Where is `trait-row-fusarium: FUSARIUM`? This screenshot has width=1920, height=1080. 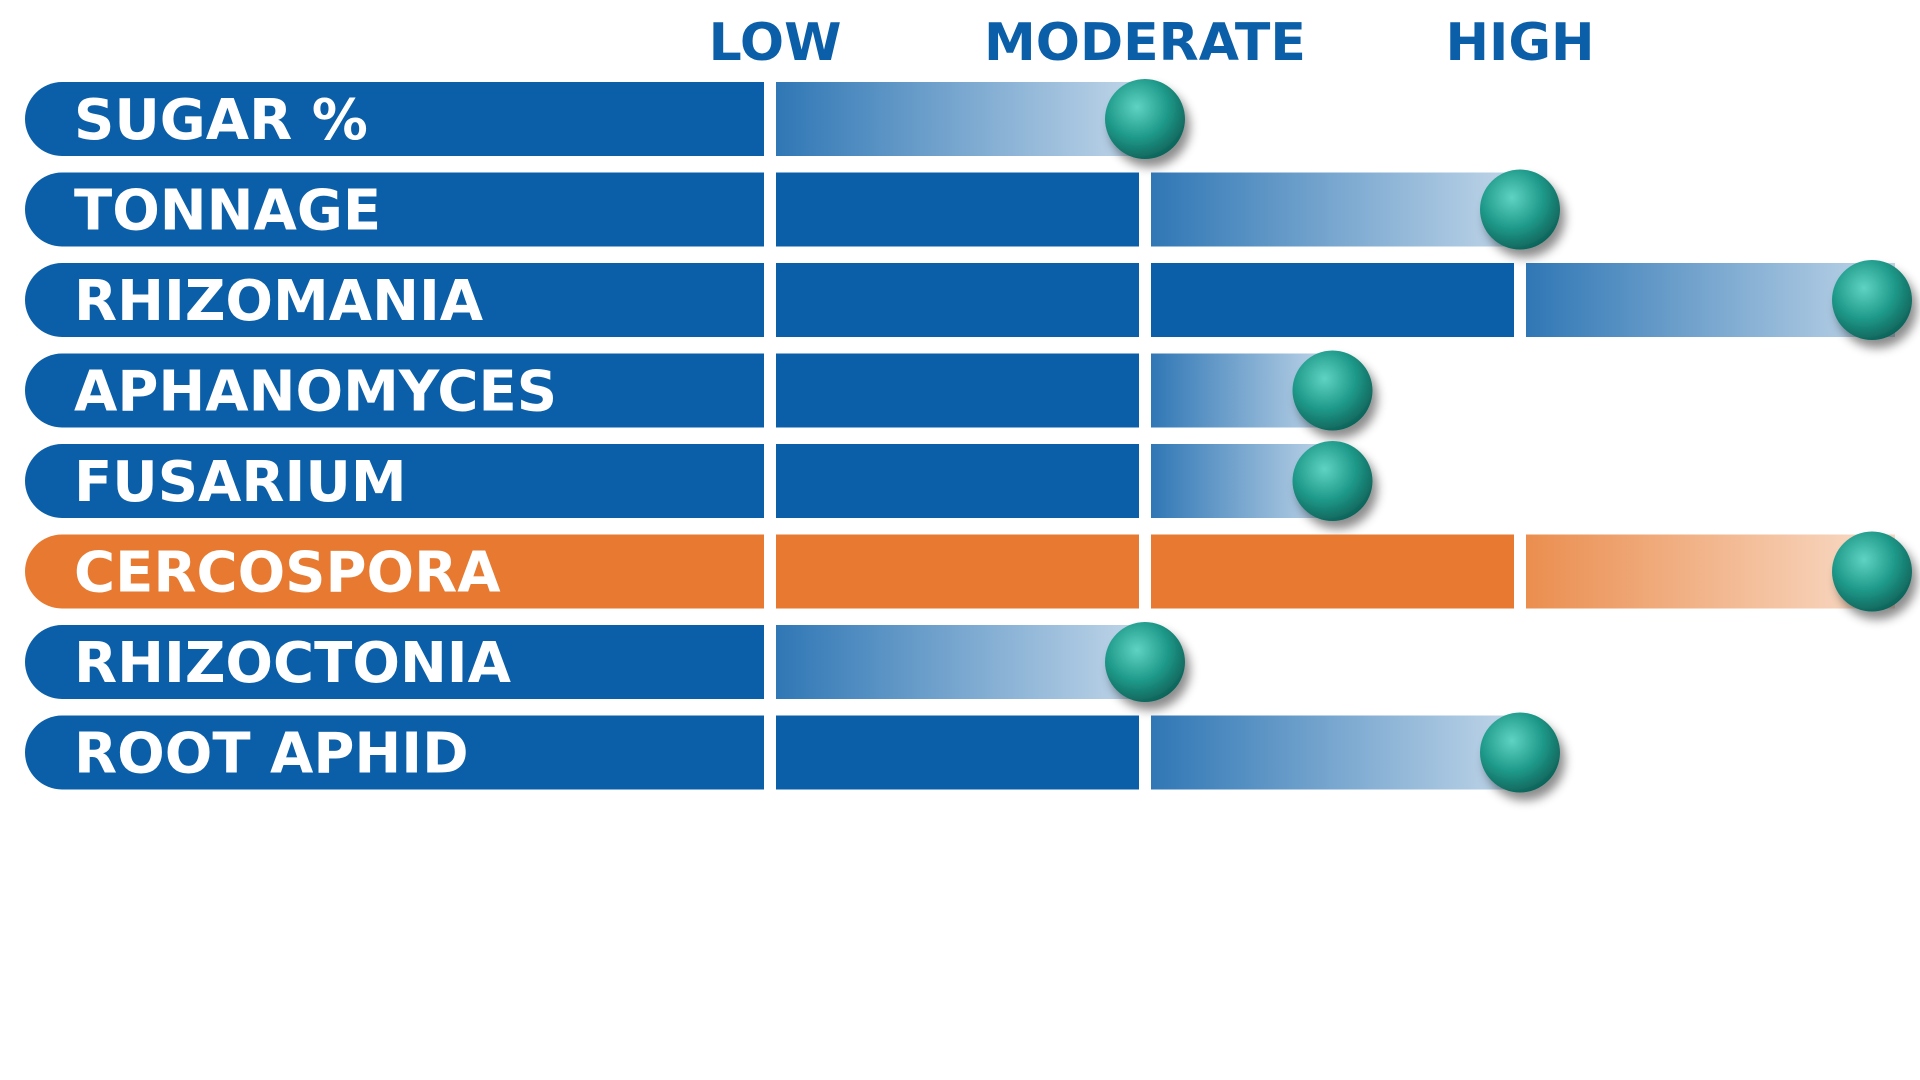 trait-row-fusarium: FUSARIUM is located at coordinates (699, 481).